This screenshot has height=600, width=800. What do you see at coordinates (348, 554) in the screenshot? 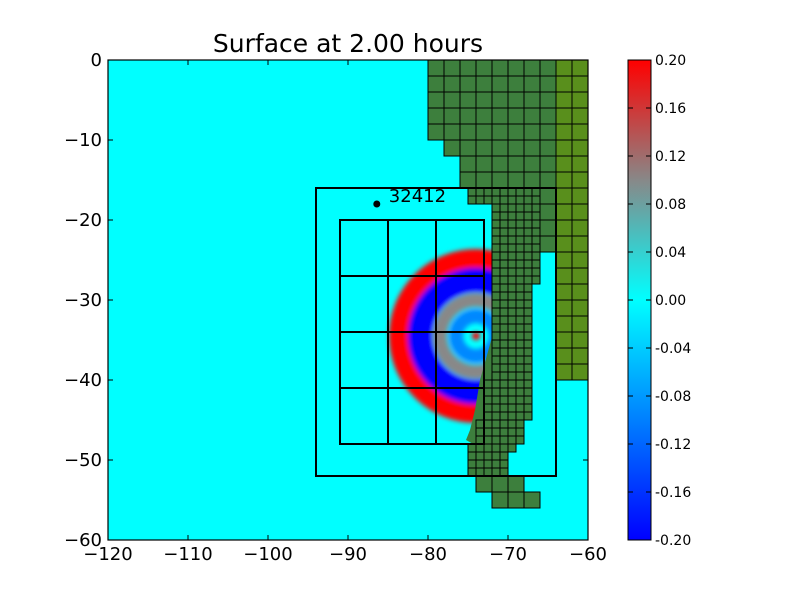
I see `x-tick-label: −90` at bounding box center [348, 554].